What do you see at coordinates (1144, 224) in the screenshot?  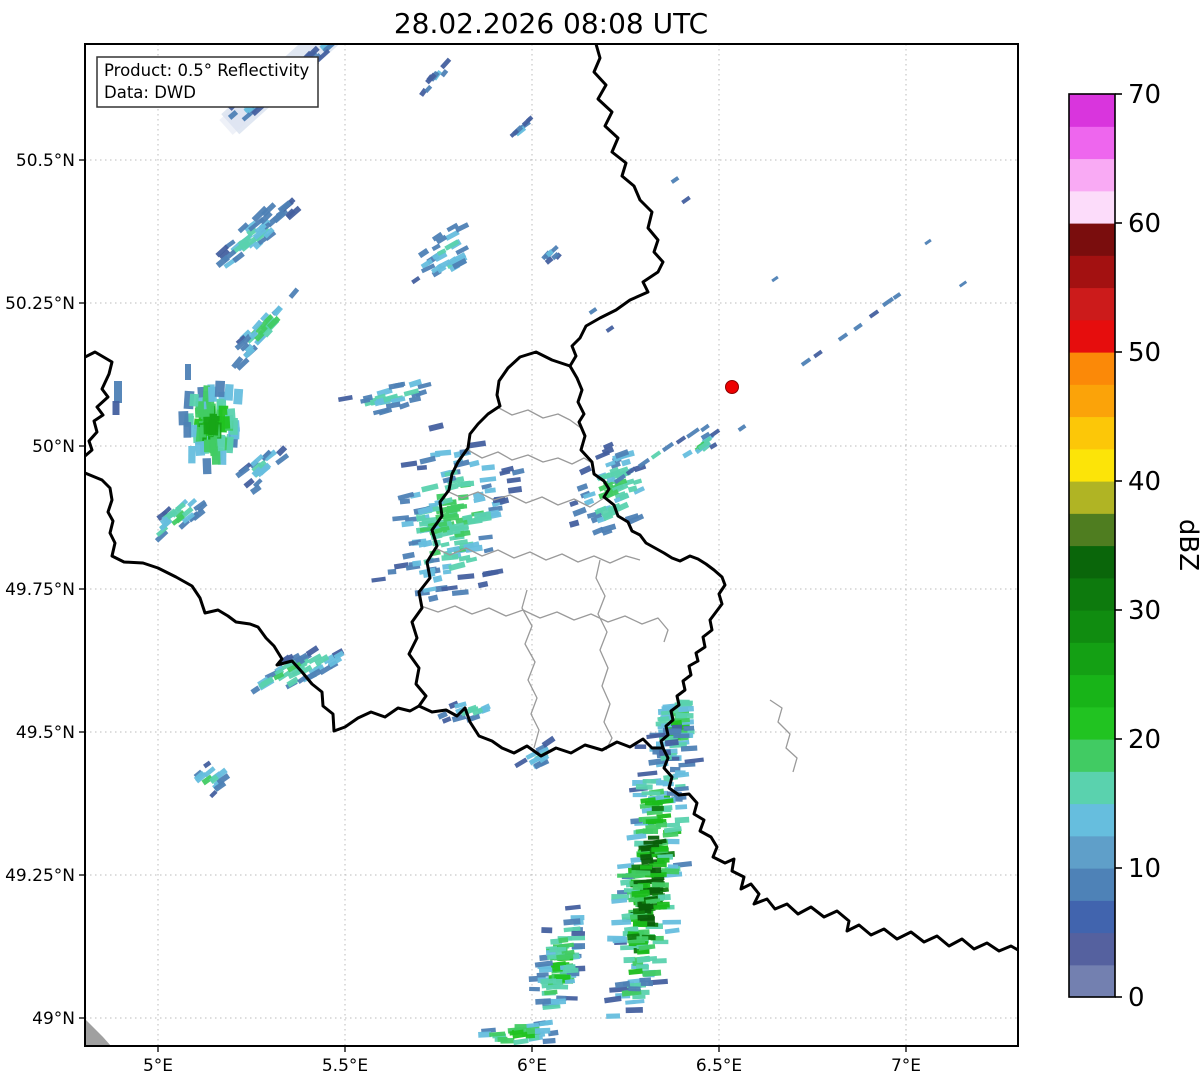 I see `colorbar-tick-label: 60` at bounding box center [1144, 224].